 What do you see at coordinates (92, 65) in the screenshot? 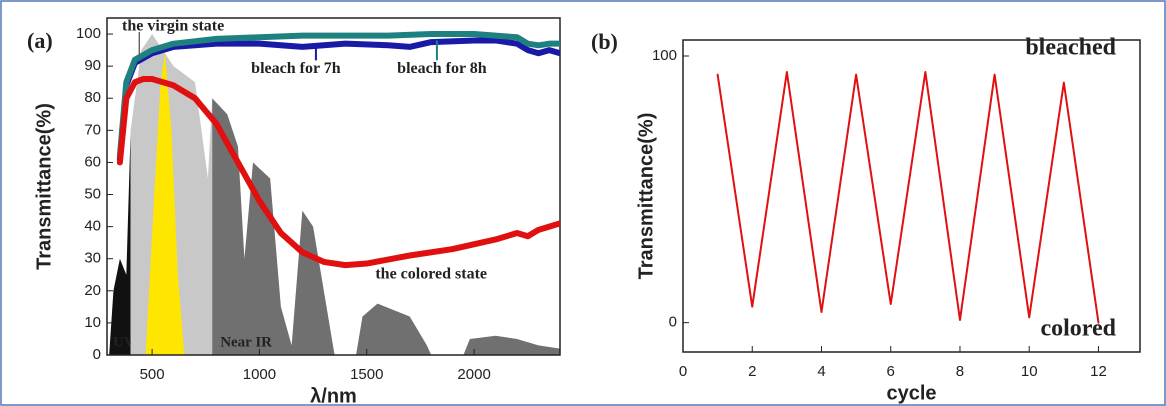
I see `y-tick-label: 90` at bounding box center [92, 65].